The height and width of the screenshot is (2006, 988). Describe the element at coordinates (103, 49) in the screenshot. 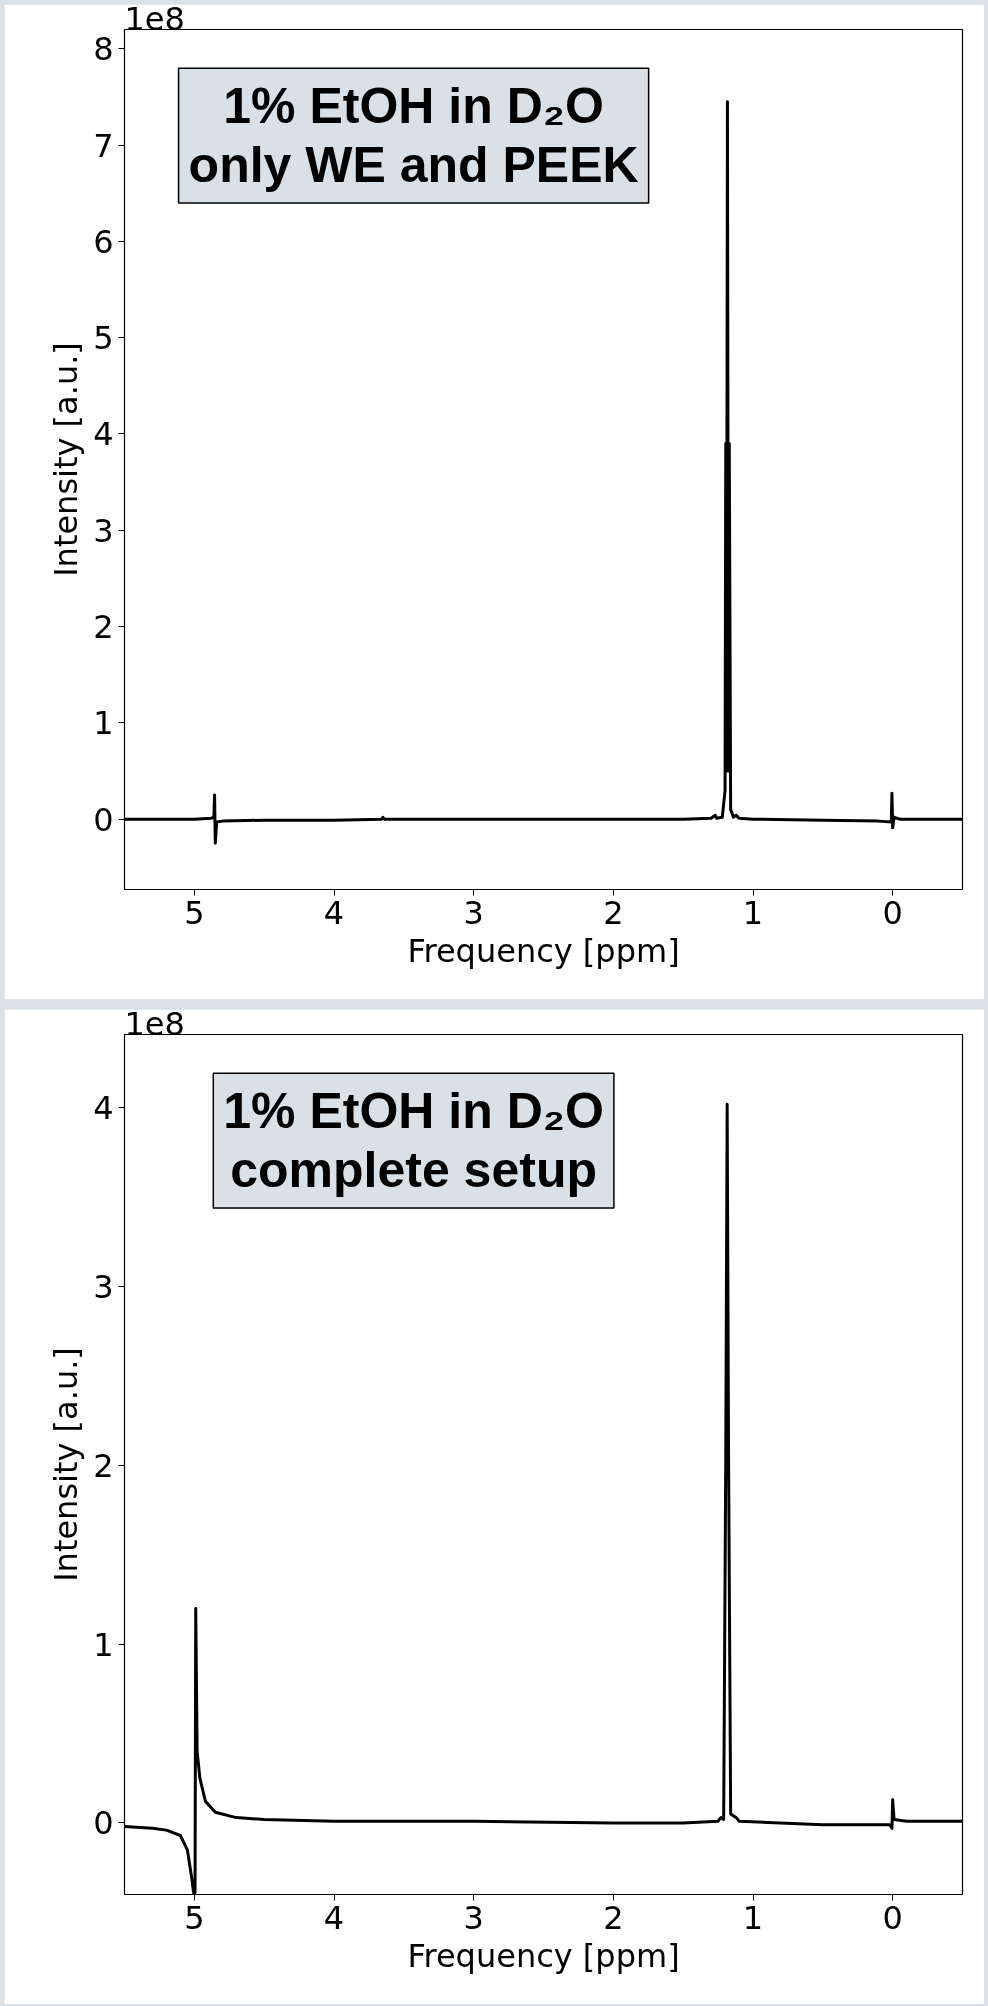

I see `y-tick-label: 8` at that location.